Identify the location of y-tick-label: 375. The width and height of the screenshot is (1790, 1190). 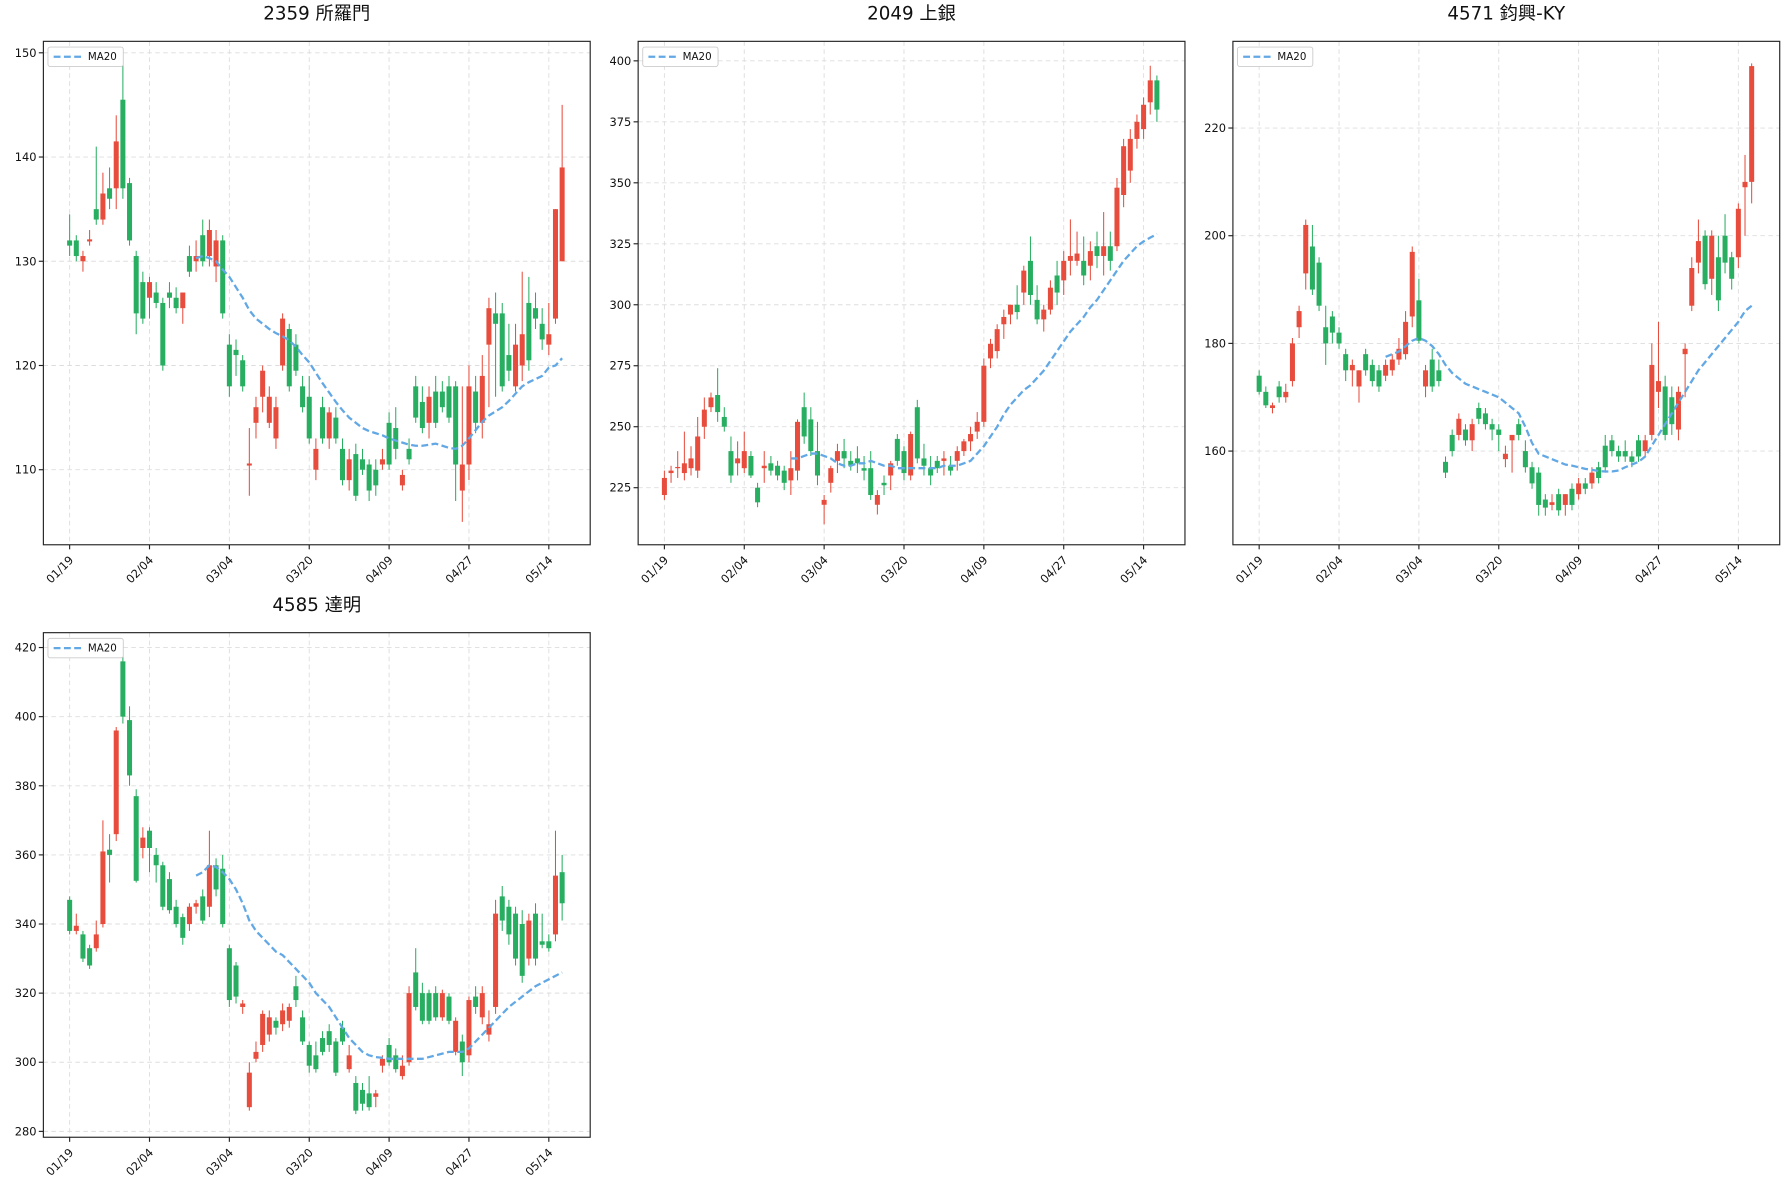
(621, 122).